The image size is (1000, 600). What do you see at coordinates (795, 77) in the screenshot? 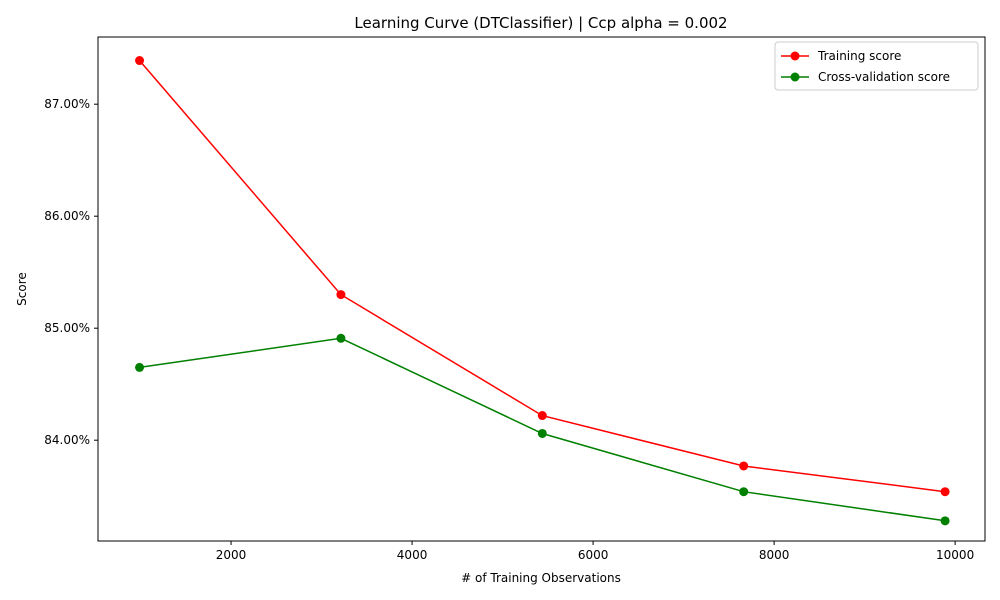
I see `legend-cross-validation-score-marker` at bounding box center [795, 77].